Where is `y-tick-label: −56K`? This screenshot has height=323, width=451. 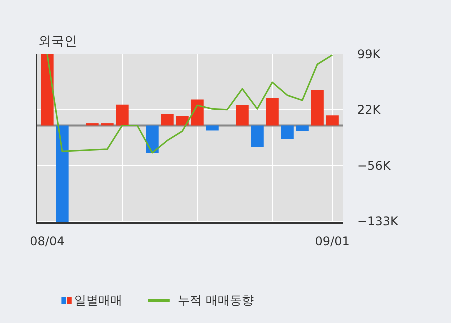
y-tick-label: −56K is located at coordinates (375, 165).